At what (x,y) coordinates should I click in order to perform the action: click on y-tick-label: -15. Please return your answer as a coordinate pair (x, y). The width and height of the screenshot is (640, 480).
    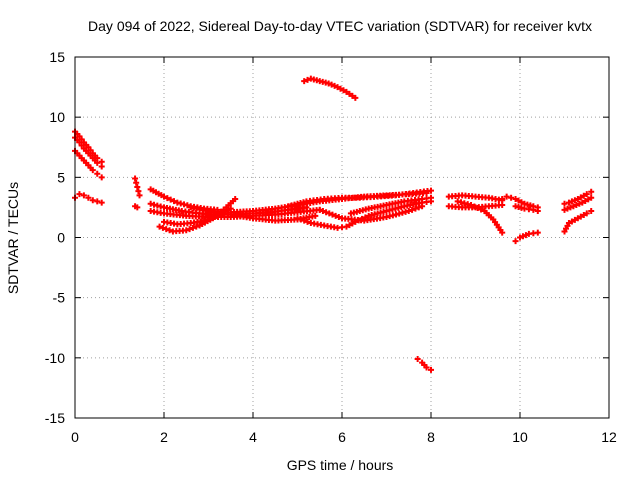
    Looking at the image, I should click on (55, 418).